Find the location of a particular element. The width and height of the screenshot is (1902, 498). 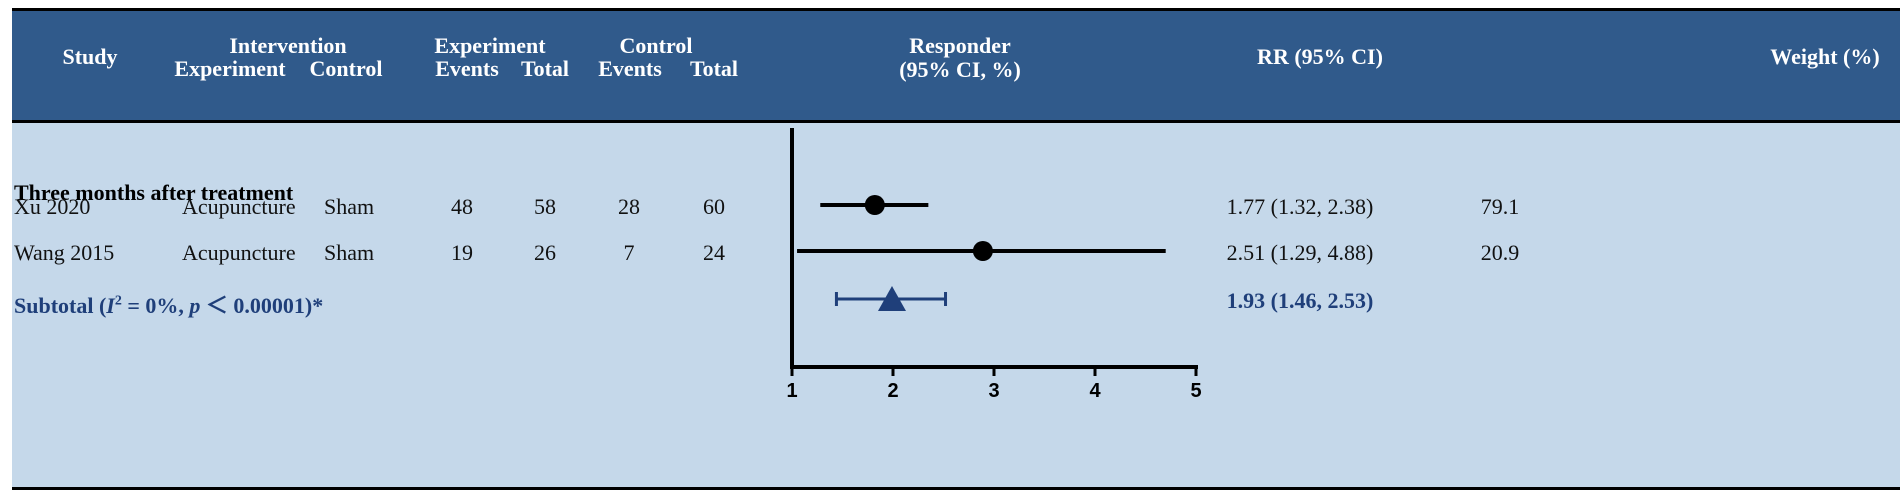

row1-ctl-events: 28 is located at coordinates (629, 206).